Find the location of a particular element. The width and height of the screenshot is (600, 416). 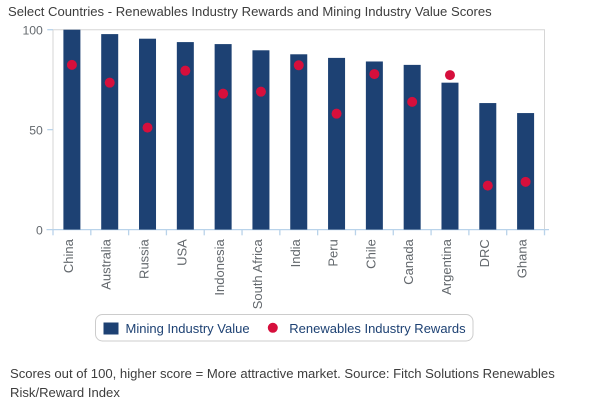

svg-text: China is located at coordinates (68, 255).